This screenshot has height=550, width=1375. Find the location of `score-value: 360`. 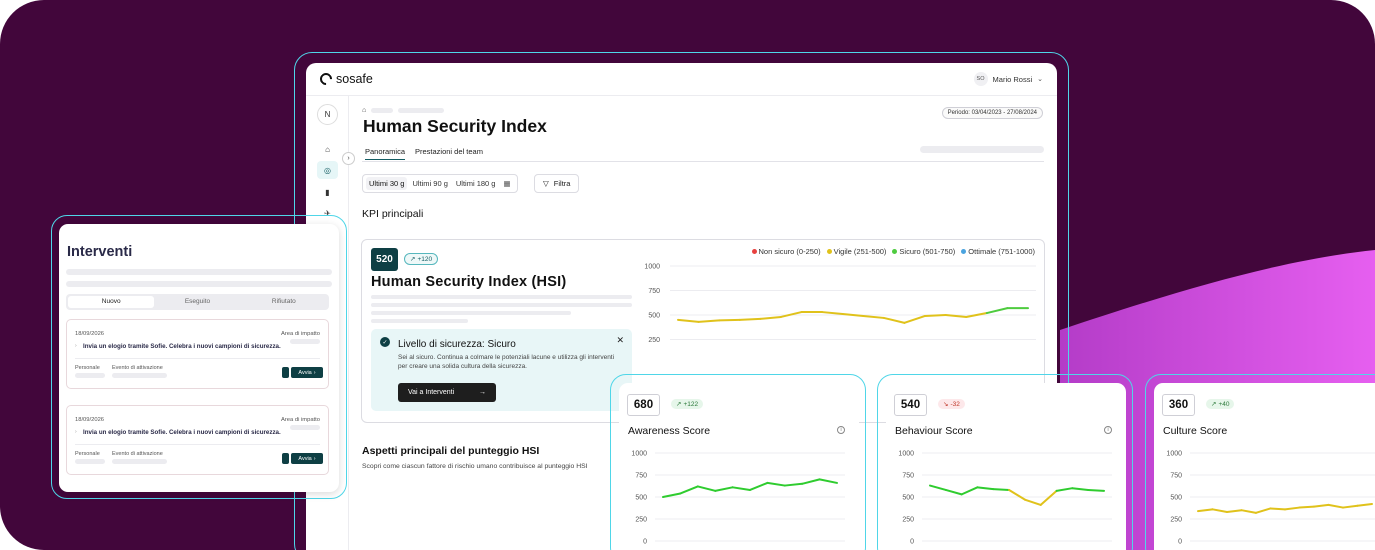

score-value: 360 is located at coordinates (1178, 405).